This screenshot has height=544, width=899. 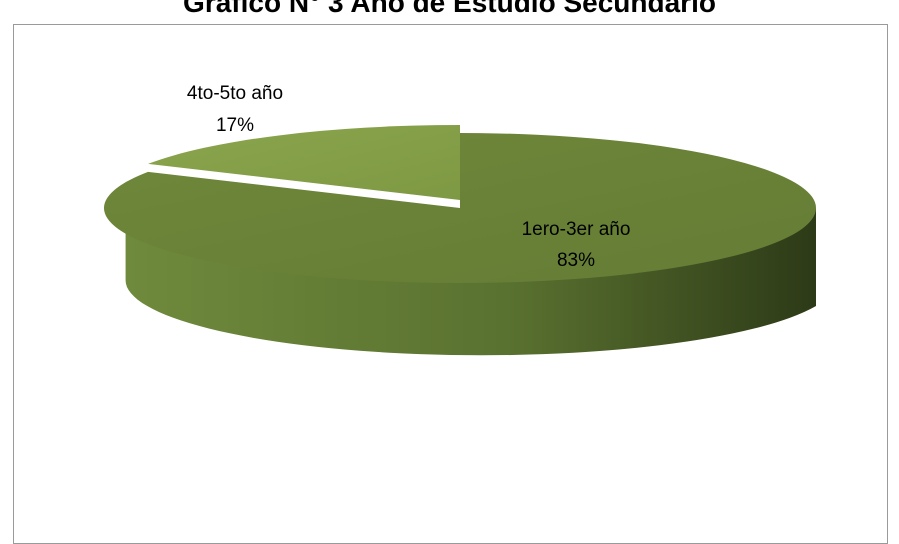 What do you see at coordinates (235, 93) in the screenshot?
I see `slice-label-name-2: 4to-5to año` at bounding box center [235, 93].